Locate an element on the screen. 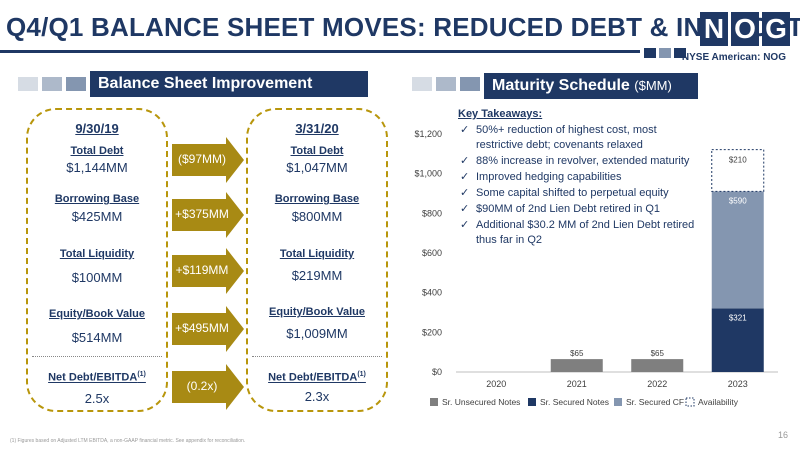 The image size is (800, 450). page-number: 16 is located at coordinates (782, 435).